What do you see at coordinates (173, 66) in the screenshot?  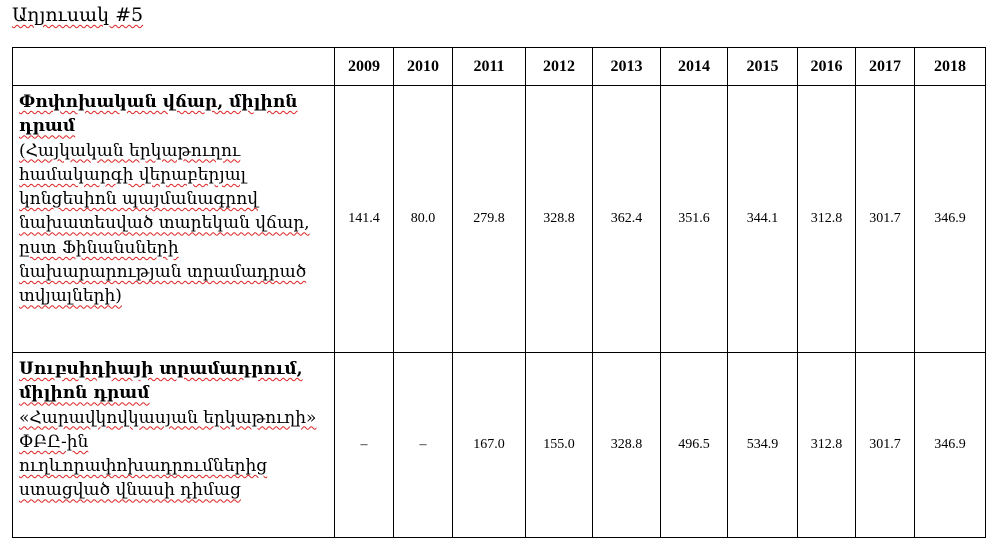 I see `header-corner` at bounding box center [173, 66].